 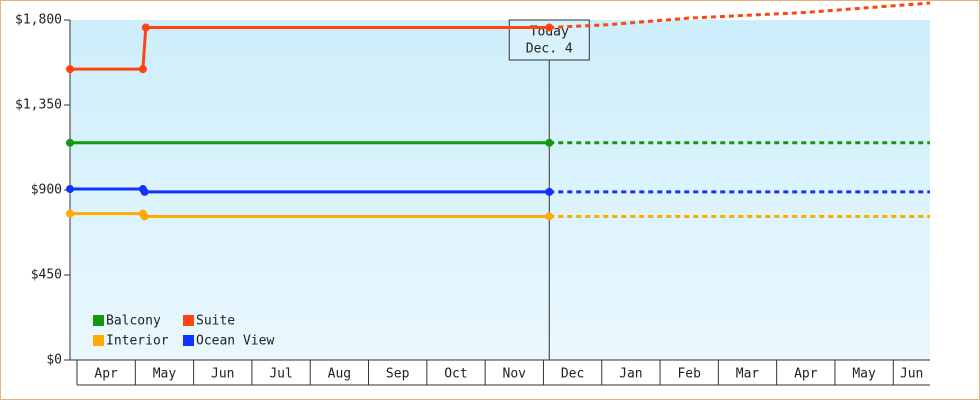 I want to click on y-tick-label: $450, so click(x=46, y=275).